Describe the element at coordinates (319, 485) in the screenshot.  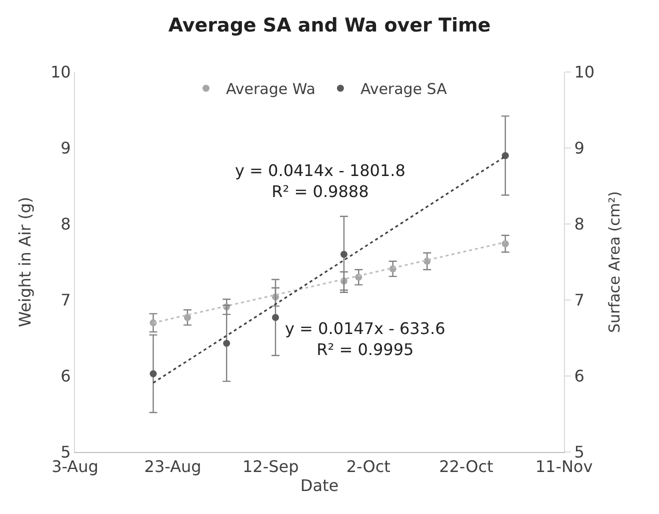
I see `x-axis-title: Date` at that location.